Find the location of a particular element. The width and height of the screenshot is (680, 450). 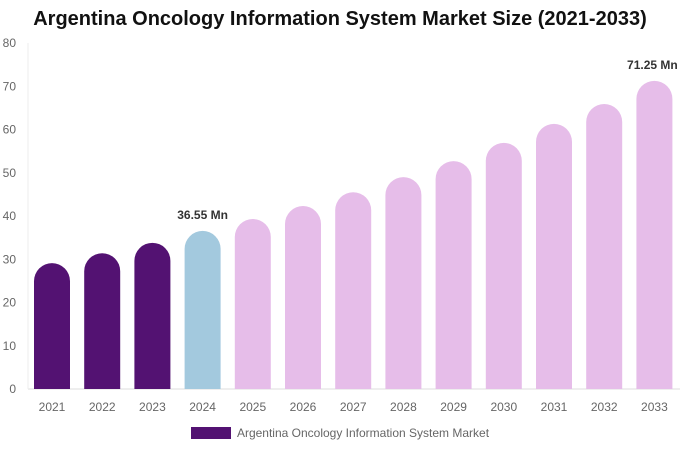

x-tick-label: 2027 is located at coordinates (353, 407).